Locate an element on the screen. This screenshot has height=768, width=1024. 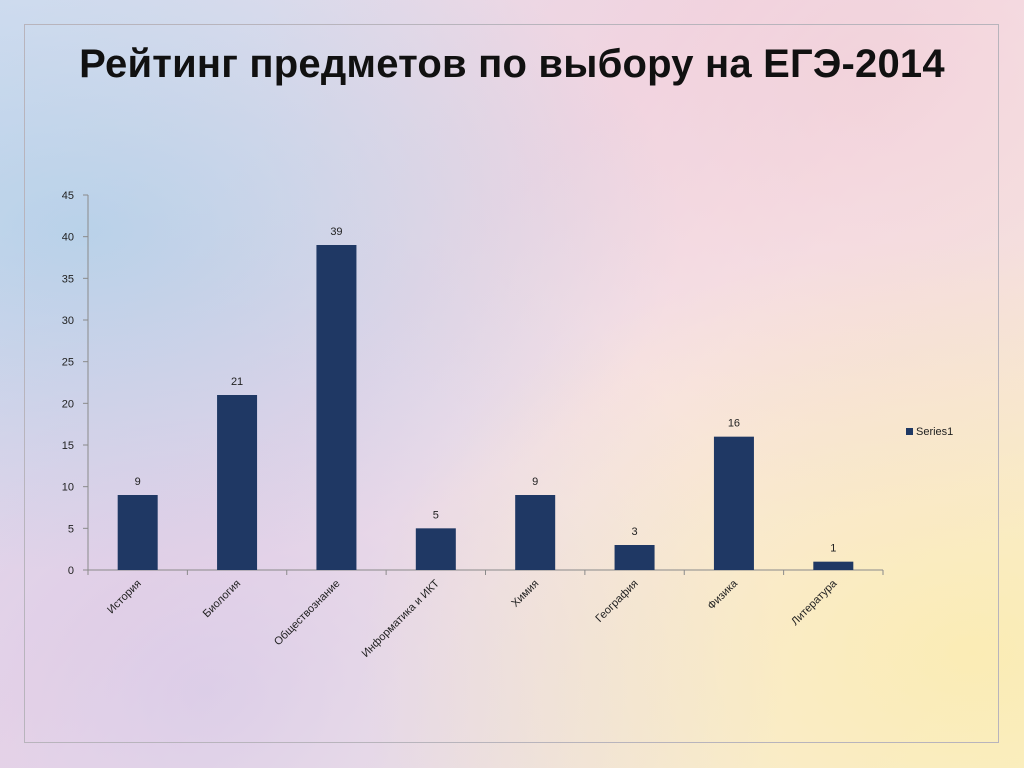
y-axis-ticks: 0 5 10 15 20 25 30 35 40 45 is located at coordinates (75, 383).